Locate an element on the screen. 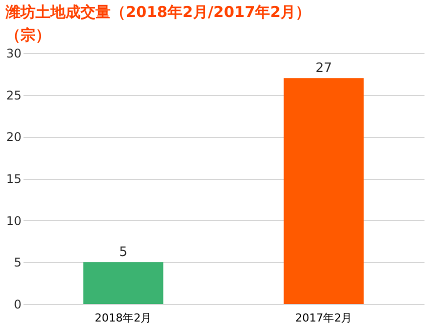 The width and height of the screenshot is (432, 328). y-tick-label: 0 is located at coordinates (18, 305).